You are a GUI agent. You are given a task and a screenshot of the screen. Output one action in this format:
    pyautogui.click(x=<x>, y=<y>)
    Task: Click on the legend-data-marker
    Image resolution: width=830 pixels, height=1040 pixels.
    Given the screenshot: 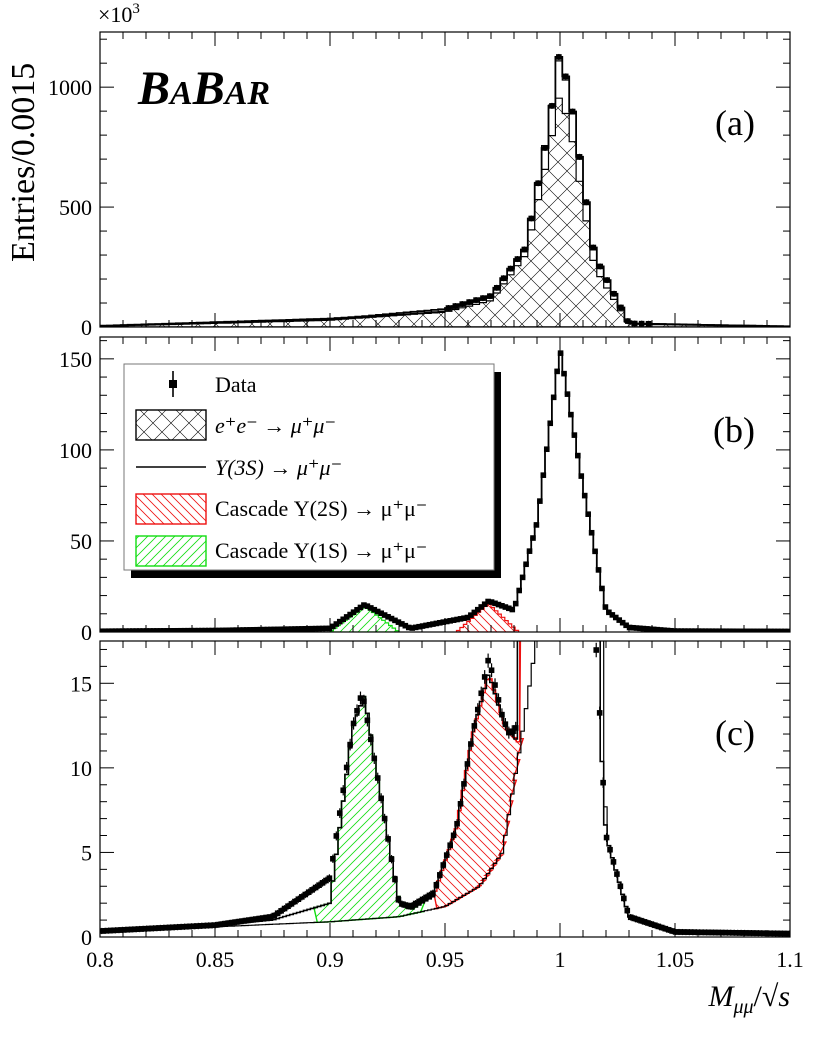 What is the action you would take?
    pyautogui.click(x=173, y=384)
    